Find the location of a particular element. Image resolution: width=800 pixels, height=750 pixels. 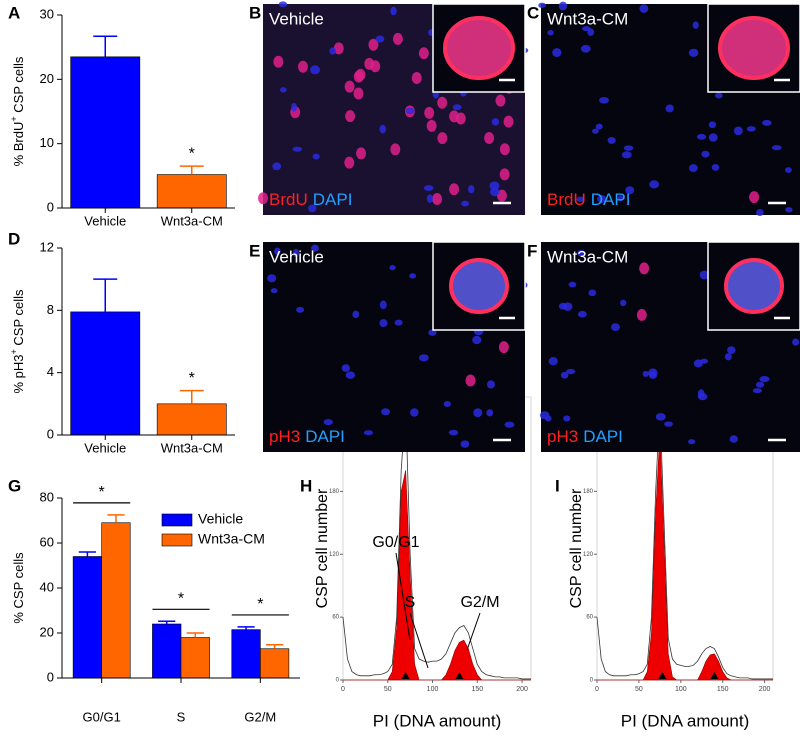

y-axis-label: % pH3+ CSP cells is located at coordinates (17, 341).